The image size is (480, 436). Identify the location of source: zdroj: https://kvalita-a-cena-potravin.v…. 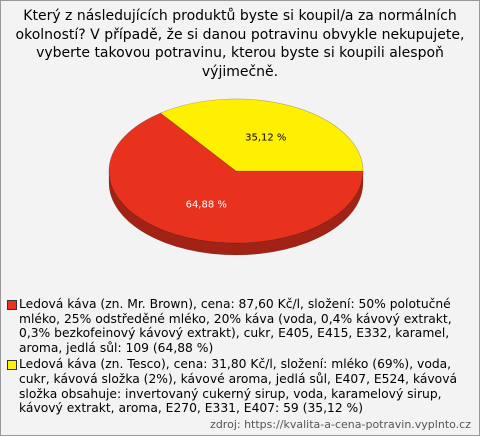
(340, 424).